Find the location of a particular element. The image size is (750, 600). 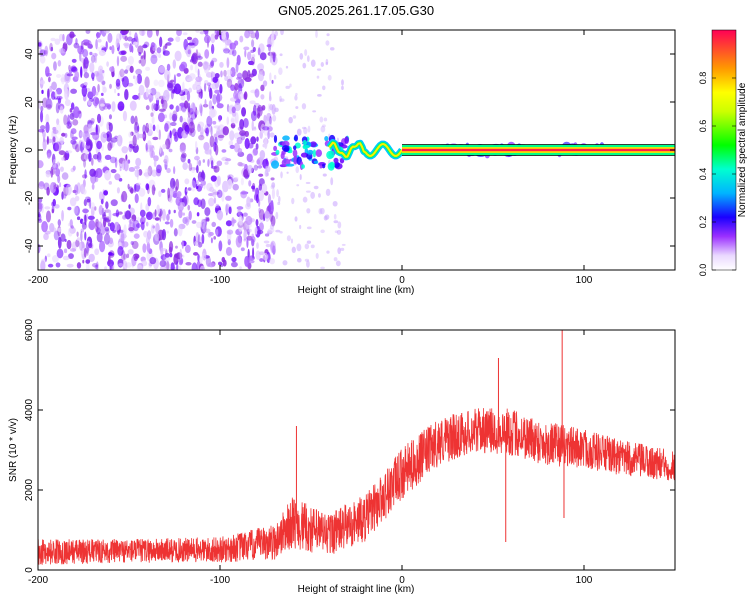

x-tick-label: -100 is located at coordinates (220, 280).